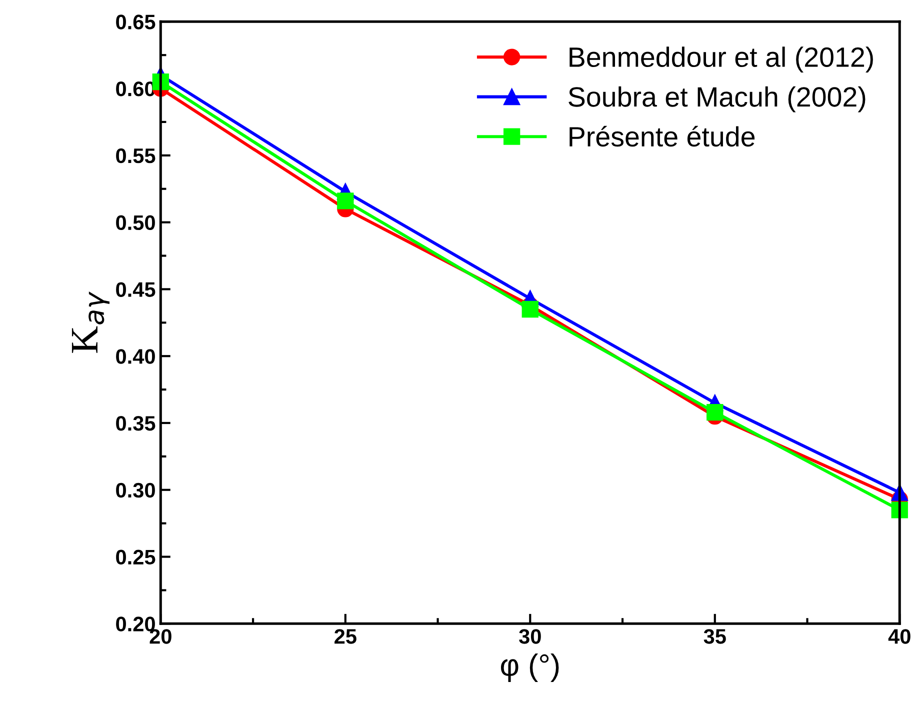  Describe the element at coordinates (136, 156) in the screenshot. I see `y-tick-label: 0.55` at that location.